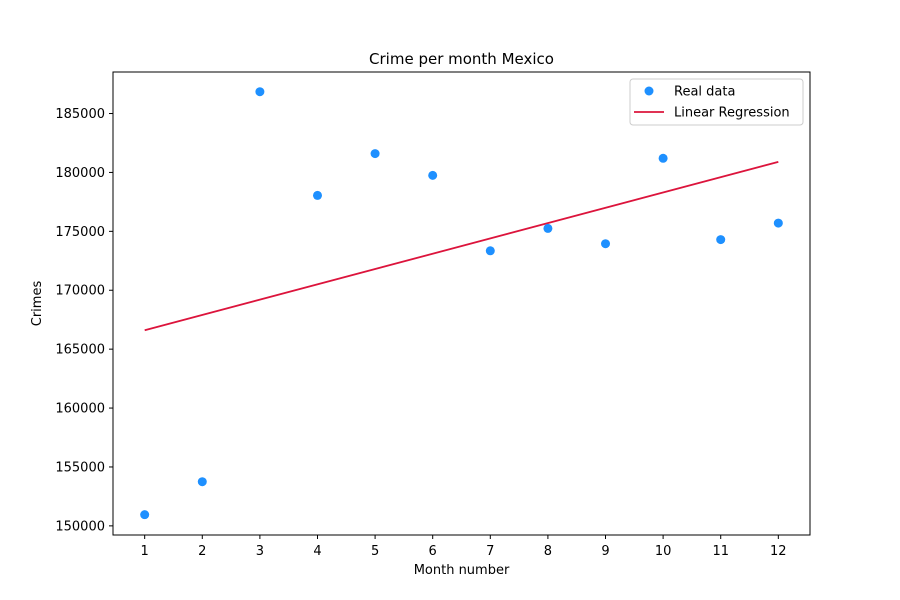  What do you see at coordinates (145, 551) in the screenshot?
I see `x-tick-label: 1` at bounding box center [145, 551].